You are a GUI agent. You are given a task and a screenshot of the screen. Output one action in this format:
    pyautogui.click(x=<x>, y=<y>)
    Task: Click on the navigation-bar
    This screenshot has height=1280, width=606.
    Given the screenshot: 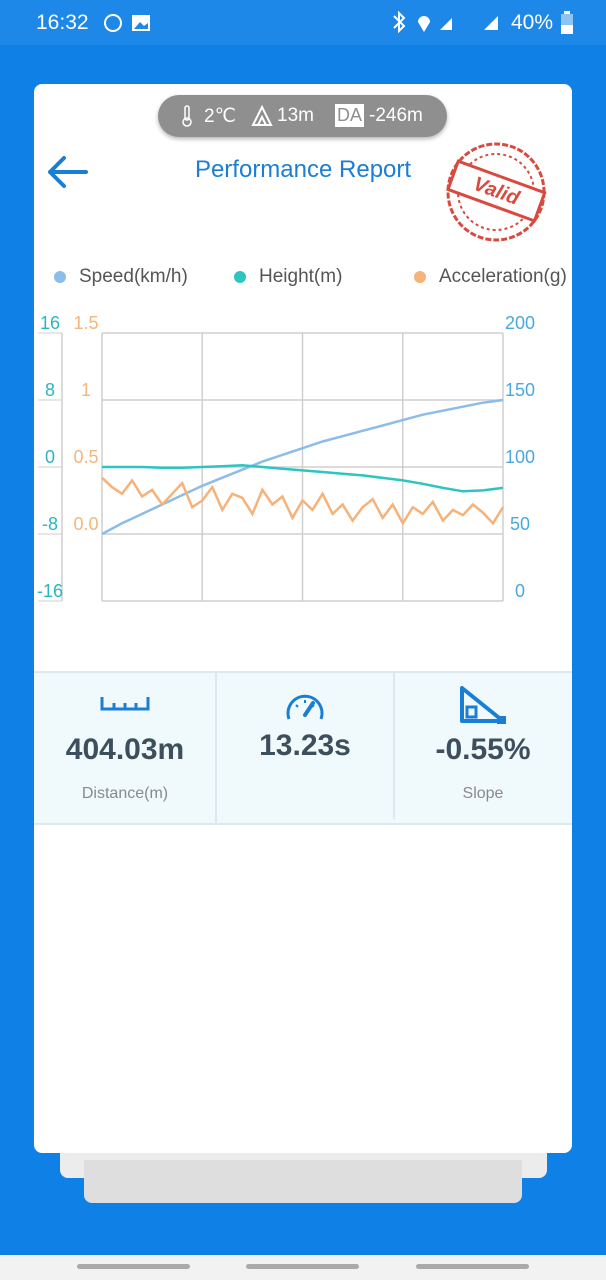 What is the action you would take?
    pyautogui.click(x=303, y=1267)
    